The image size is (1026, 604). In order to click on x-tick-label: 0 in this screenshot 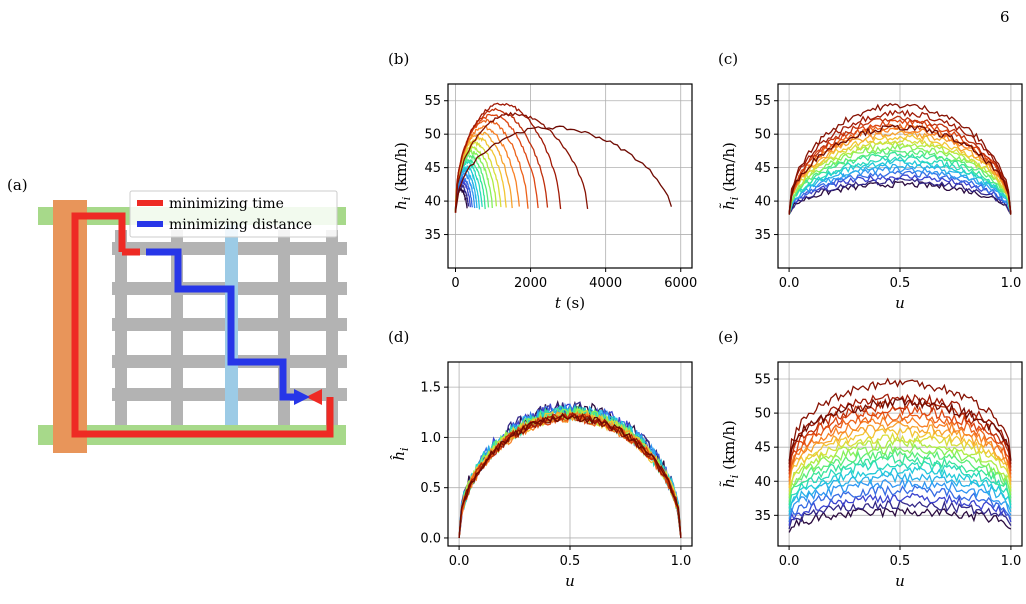, I will do `click(455, 283)`.